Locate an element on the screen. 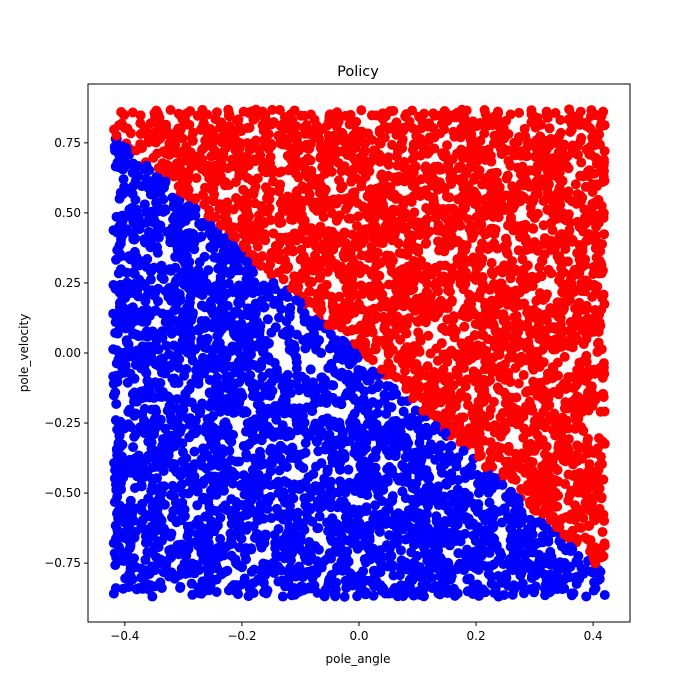 This screenshot has height=700, width=700. chart-title: Policy is located at coordinates (358, 72).